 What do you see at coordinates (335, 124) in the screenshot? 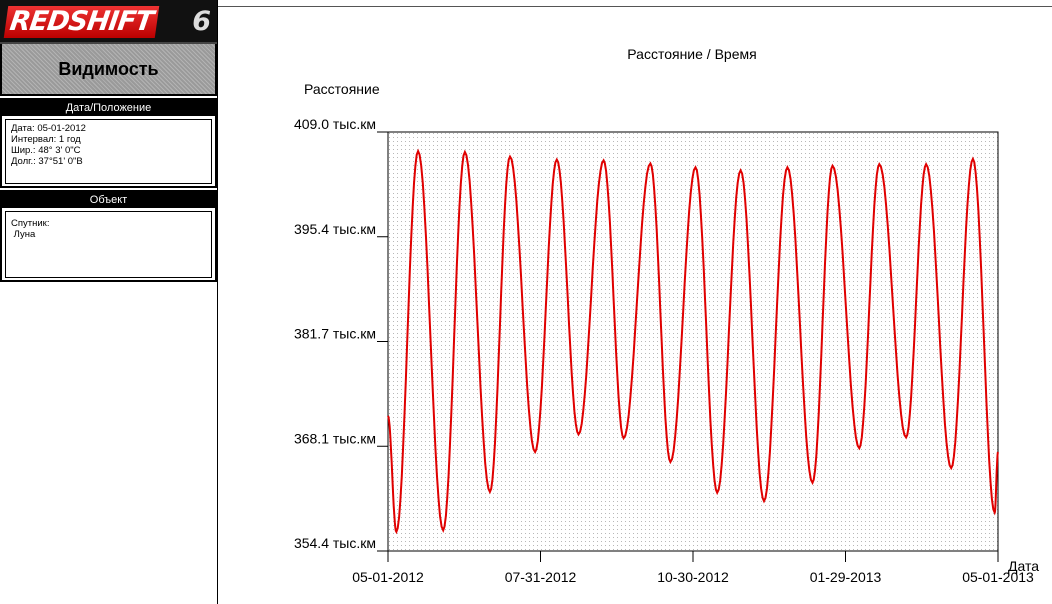
I see `y-tick-label: 409.0 тыс.км` at bounding box center [335, 124].